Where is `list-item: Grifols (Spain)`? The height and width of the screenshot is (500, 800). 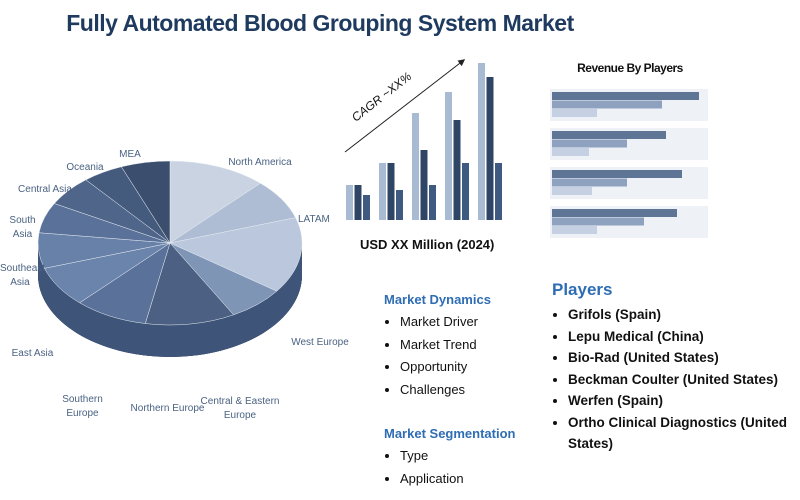
list-item: Grifols (Spain) is located at coordinates (680, 315).